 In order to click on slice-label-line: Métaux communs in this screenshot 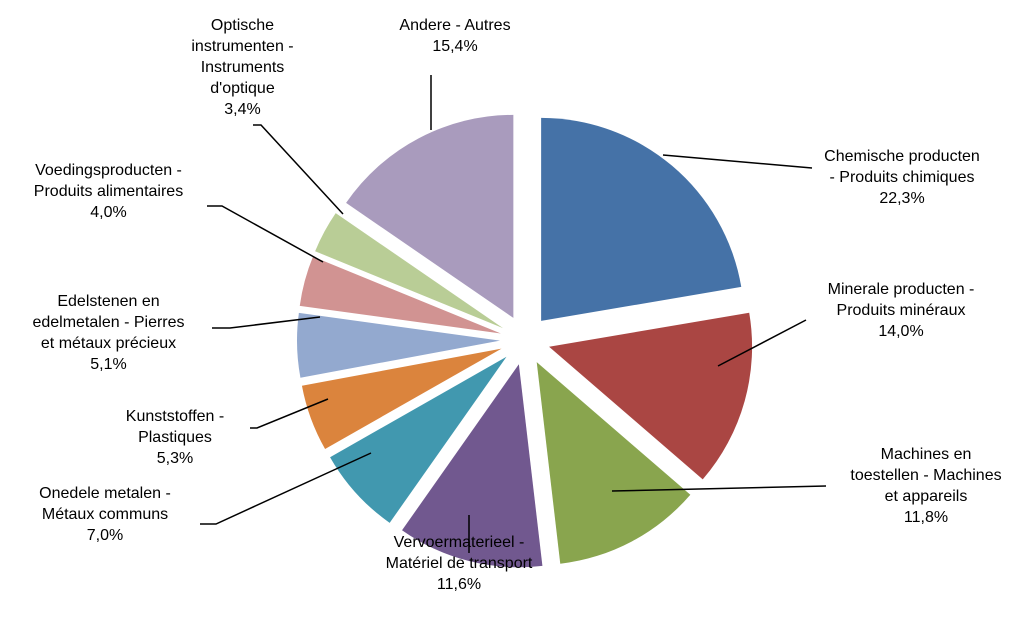, I will do `click(105, 514)`.